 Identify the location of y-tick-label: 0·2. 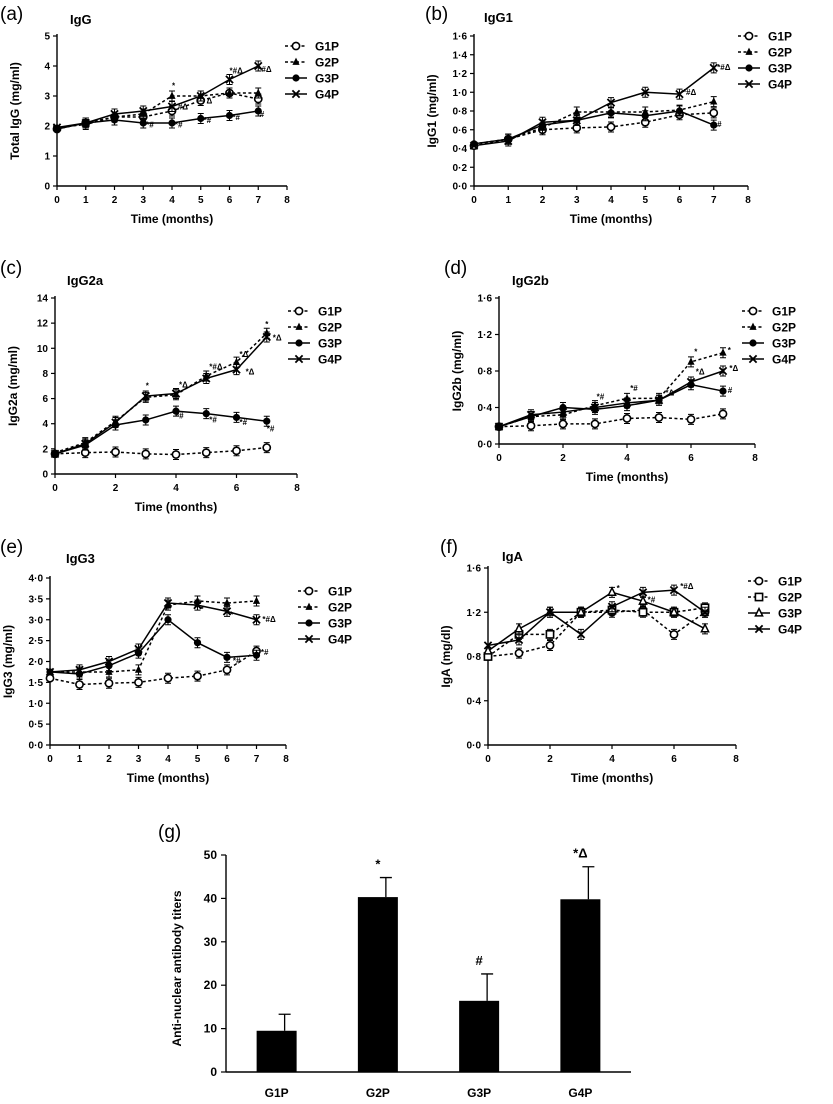
(460, 168).